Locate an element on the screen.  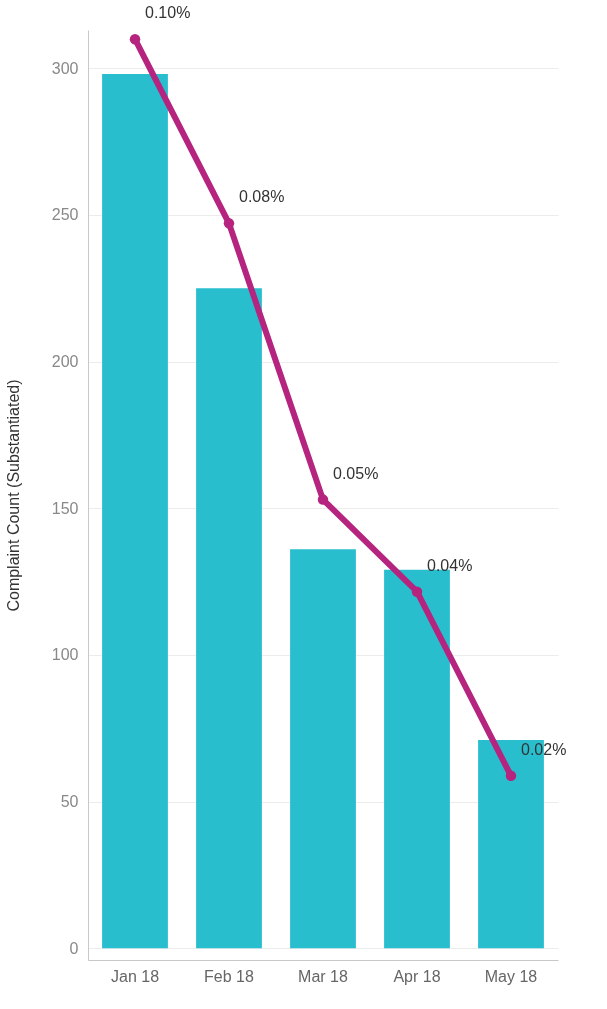
y-tick-label: 300 is located at coordinates (65, 68).